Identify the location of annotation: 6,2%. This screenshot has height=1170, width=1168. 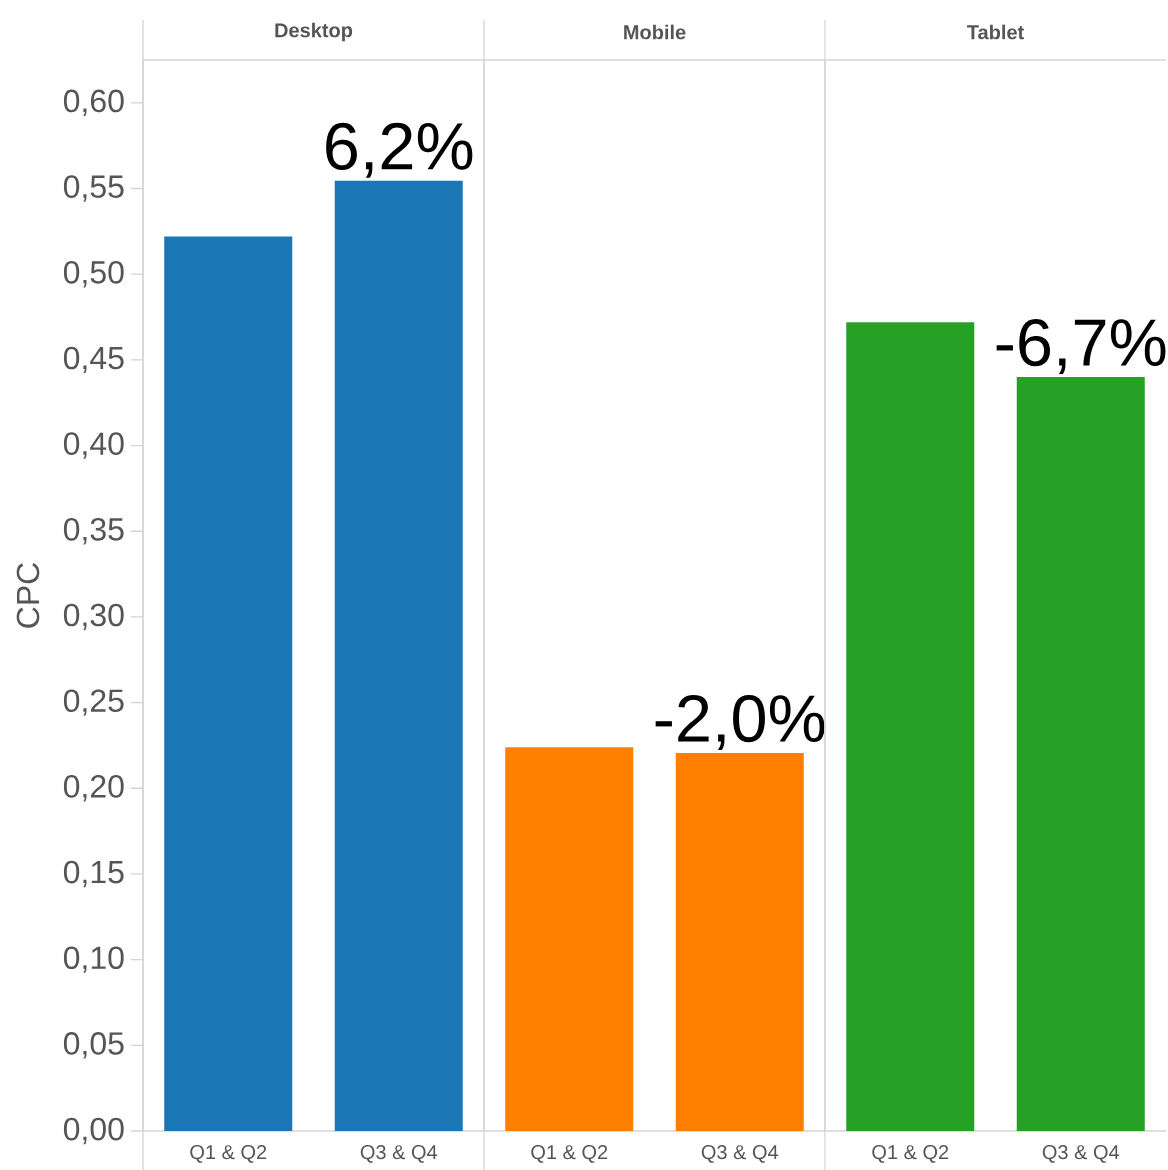
(399, 150).